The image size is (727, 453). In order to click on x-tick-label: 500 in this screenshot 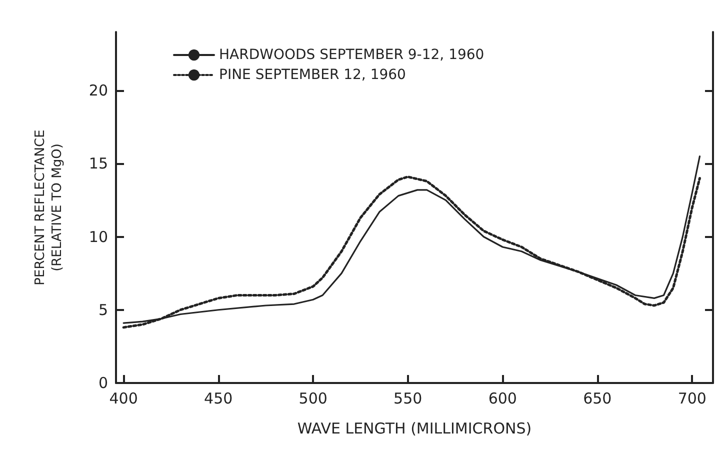, I will do `click(313, 399)`.